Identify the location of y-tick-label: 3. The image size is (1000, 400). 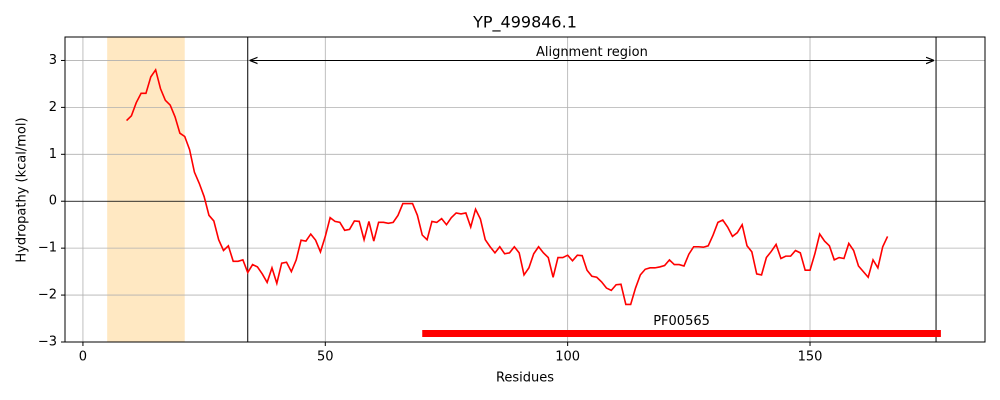
(53, 60).